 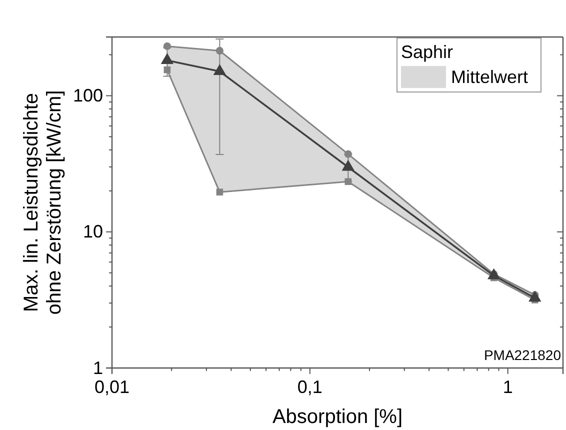 What do you see at coordinates (97, 368) in the screenshot?
I see `y-tick-label: 1` at bounding box center [97, 368].